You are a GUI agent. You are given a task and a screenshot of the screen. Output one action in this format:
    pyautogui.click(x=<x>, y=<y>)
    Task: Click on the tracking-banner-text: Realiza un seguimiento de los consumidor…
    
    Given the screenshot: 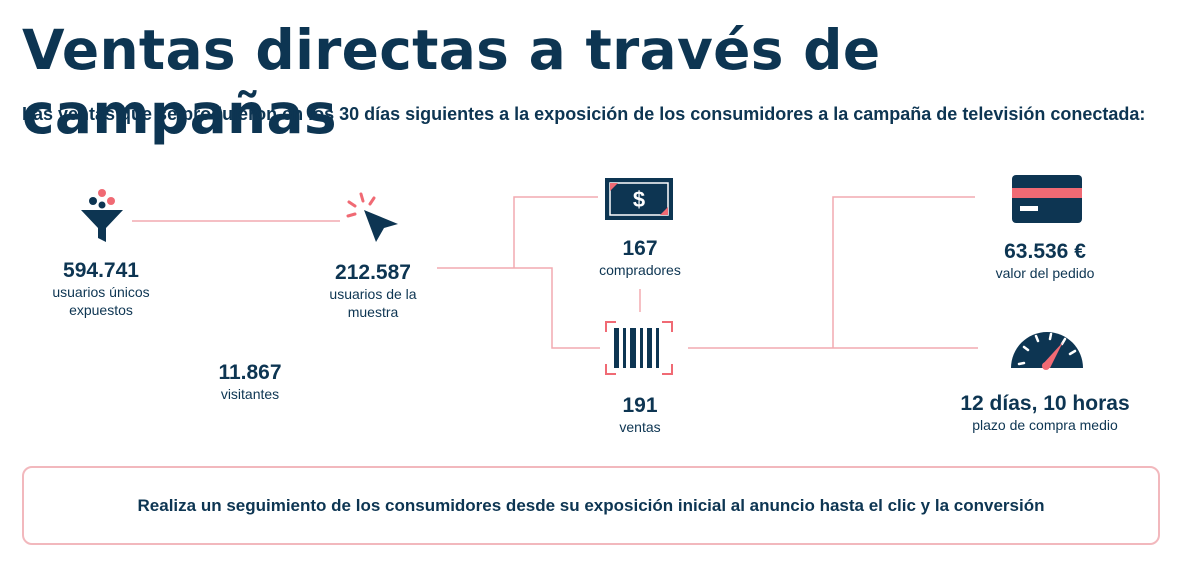 What is the action you would take?
    pyautogui.click(x=591, y=505)
    